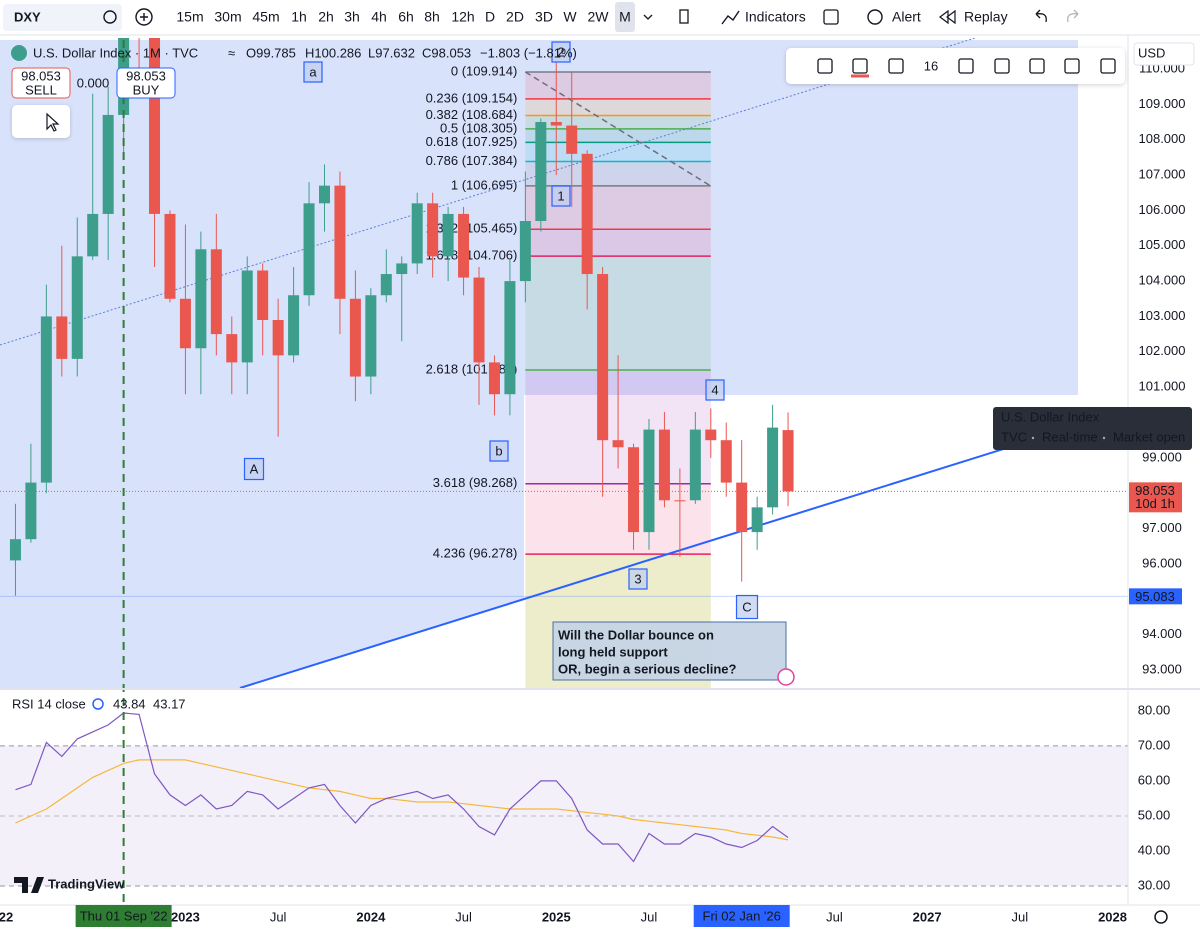 Image resolution: width=1200 pixels, height=931 pixels. Describe the element at coordinates (625, 17) in the screenshot. I see `interval: M` at that location.